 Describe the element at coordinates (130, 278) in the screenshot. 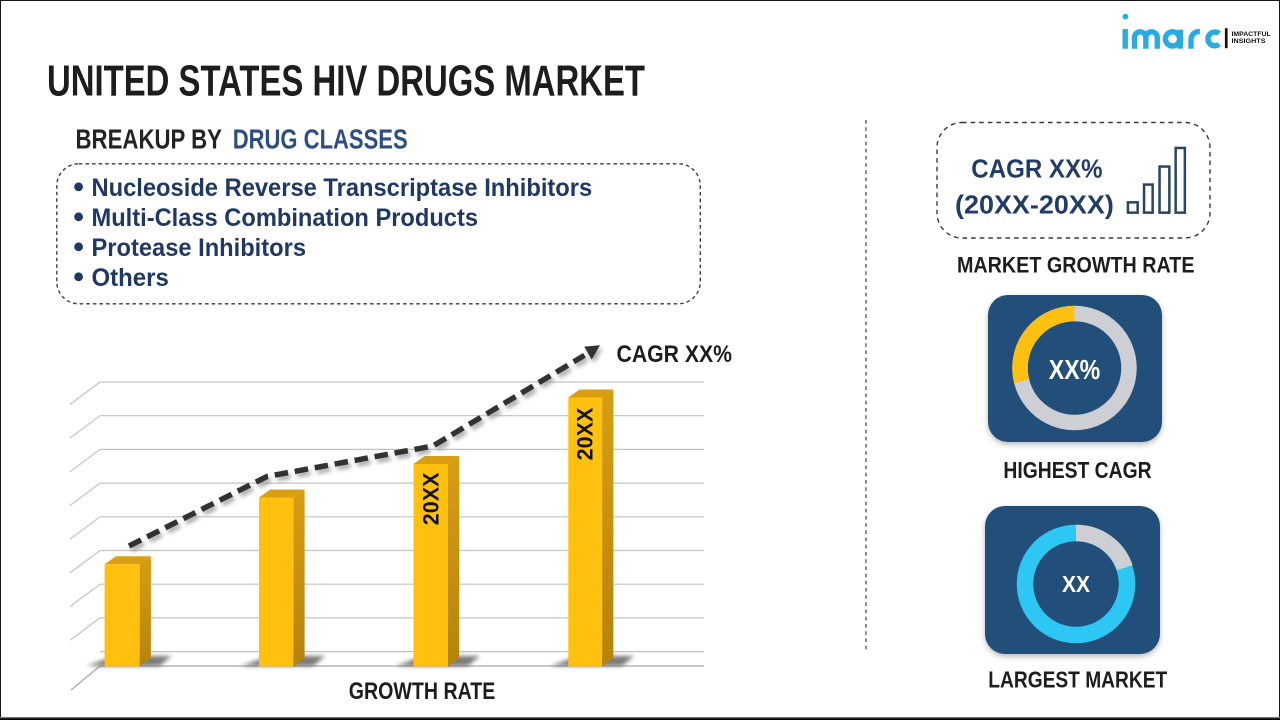

I see `svg-text: Others` at that location.